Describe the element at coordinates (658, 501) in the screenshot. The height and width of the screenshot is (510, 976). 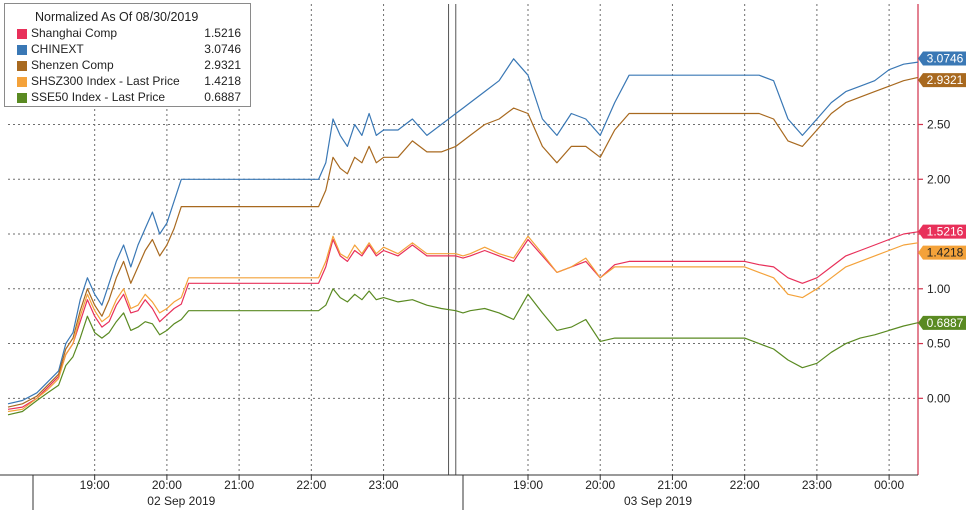
I see `x-date-label: 03 Sep 2019` at that location.